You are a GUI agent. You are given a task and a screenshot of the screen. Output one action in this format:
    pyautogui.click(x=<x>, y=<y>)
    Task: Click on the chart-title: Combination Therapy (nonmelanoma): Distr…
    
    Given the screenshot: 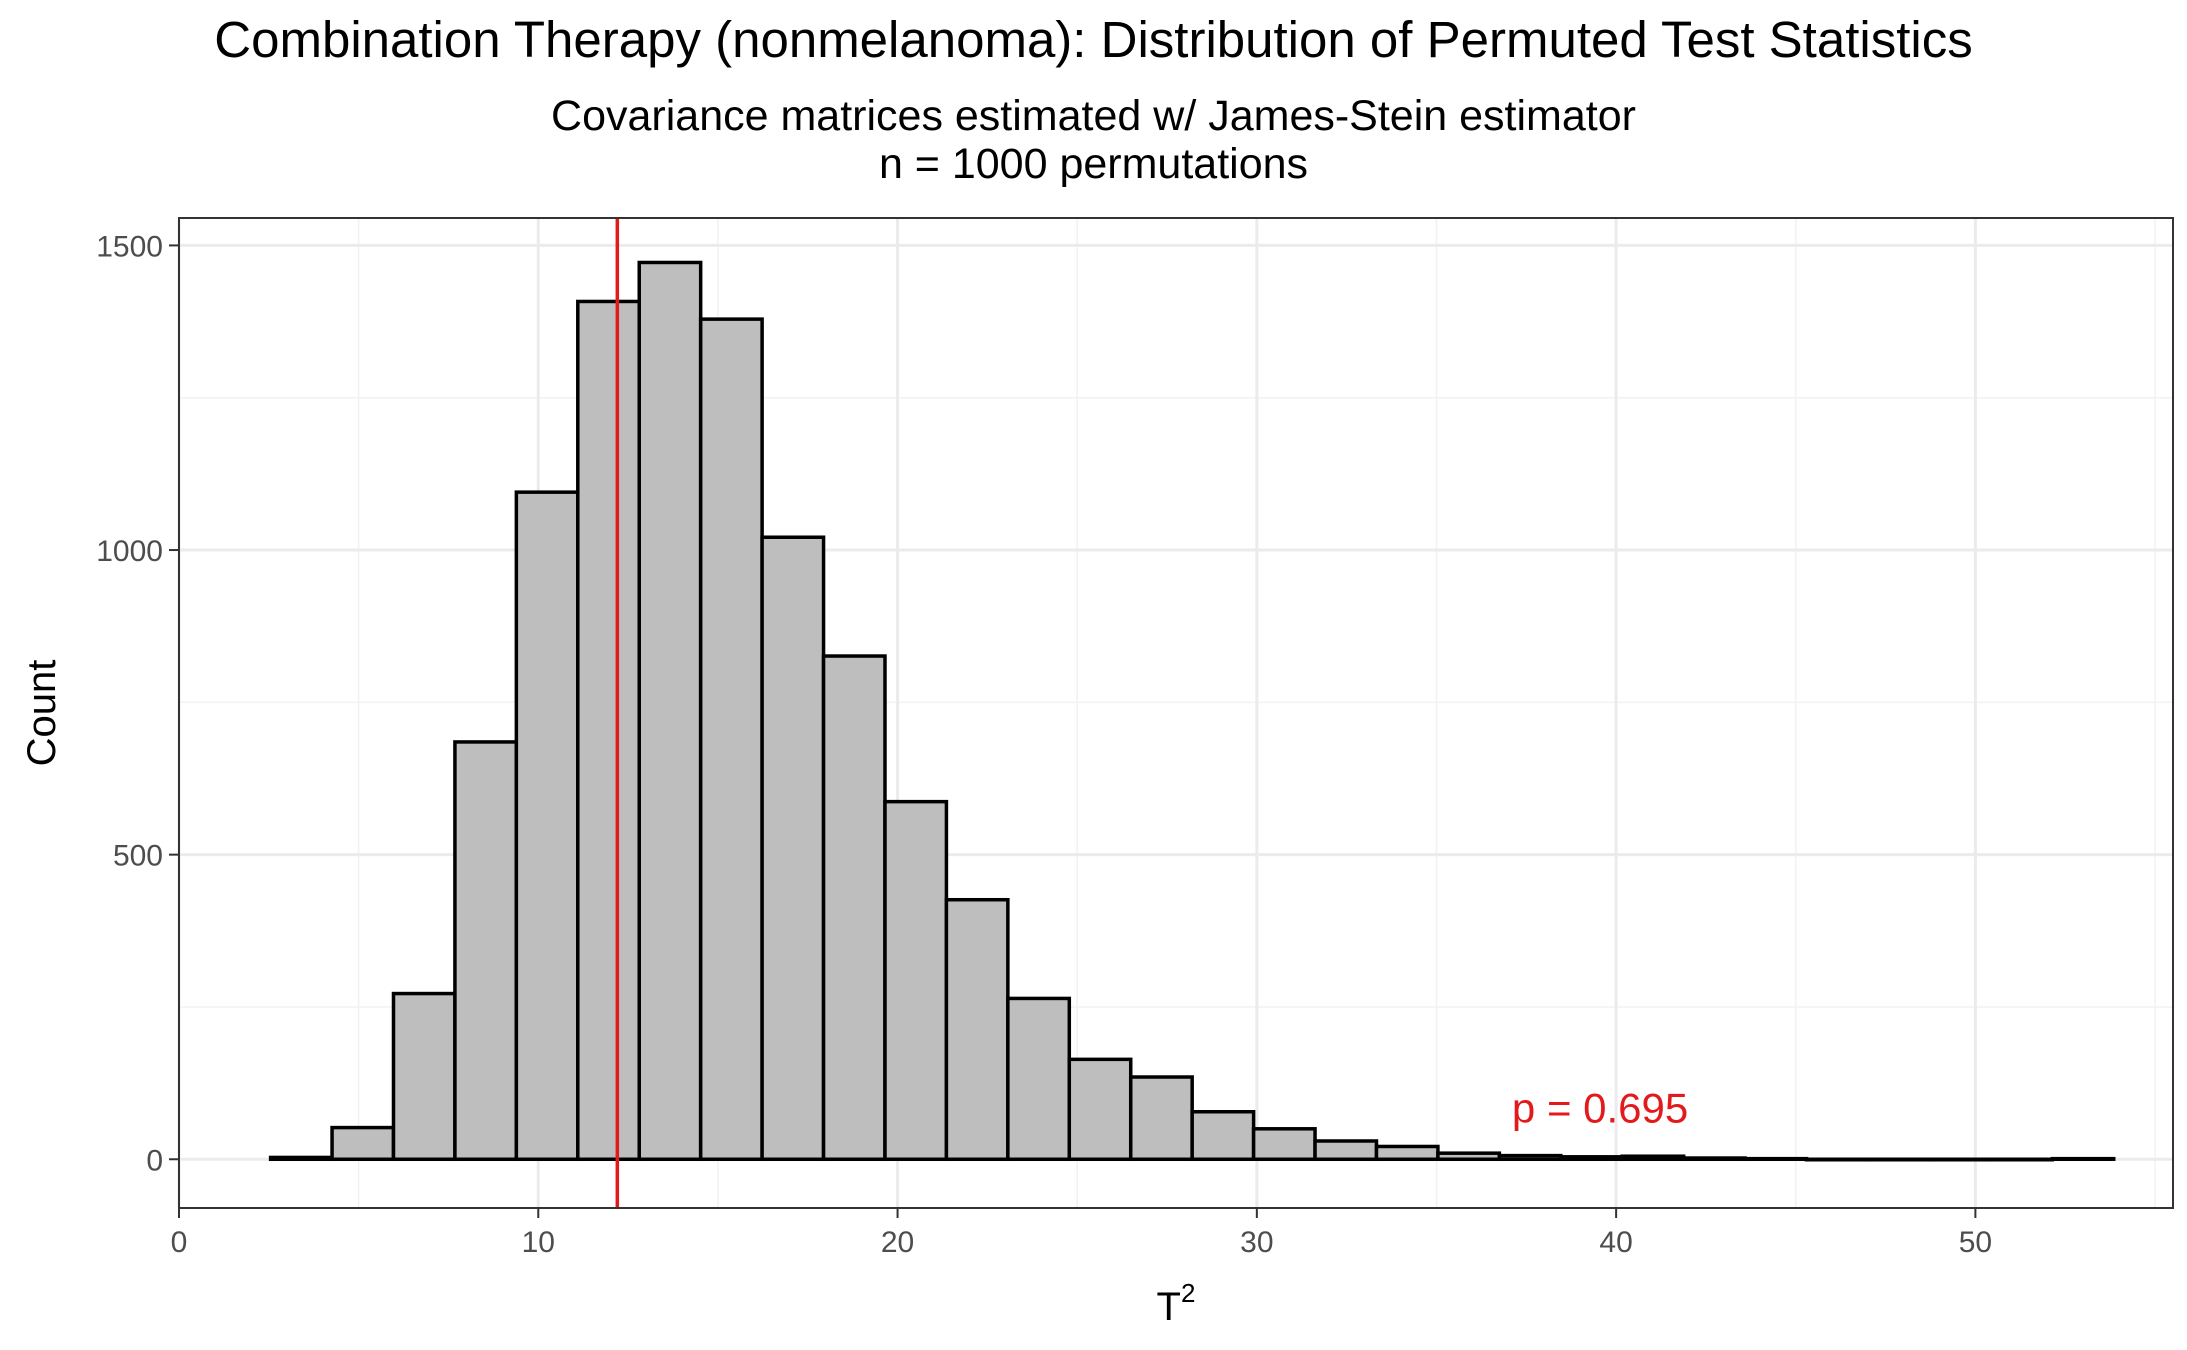 What is the action you would take?
    pyautogui.click(x=1093, y=39)
    